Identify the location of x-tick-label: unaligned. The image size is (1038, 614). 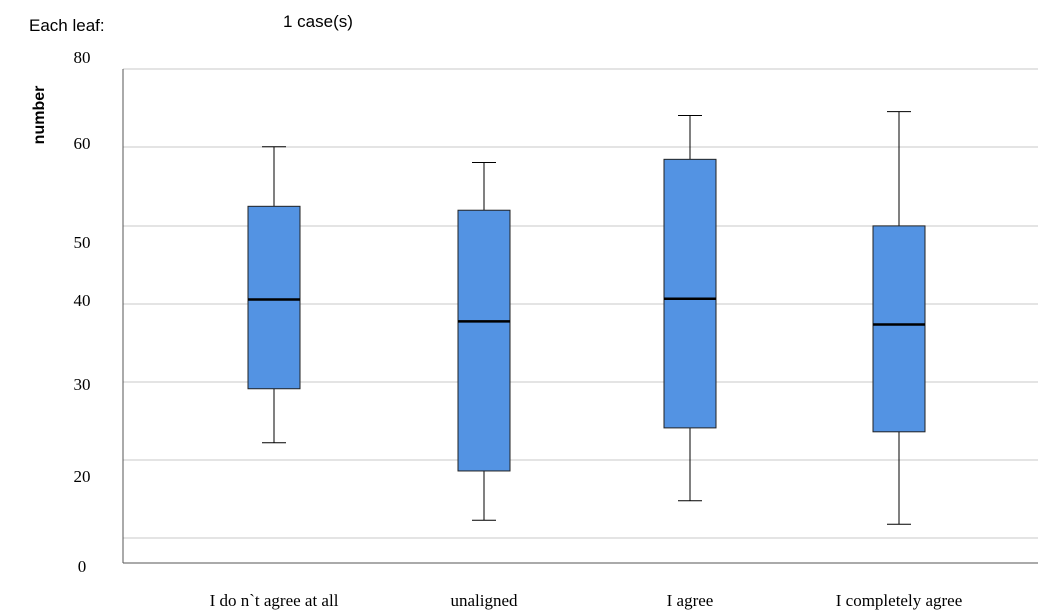
(484, 600).